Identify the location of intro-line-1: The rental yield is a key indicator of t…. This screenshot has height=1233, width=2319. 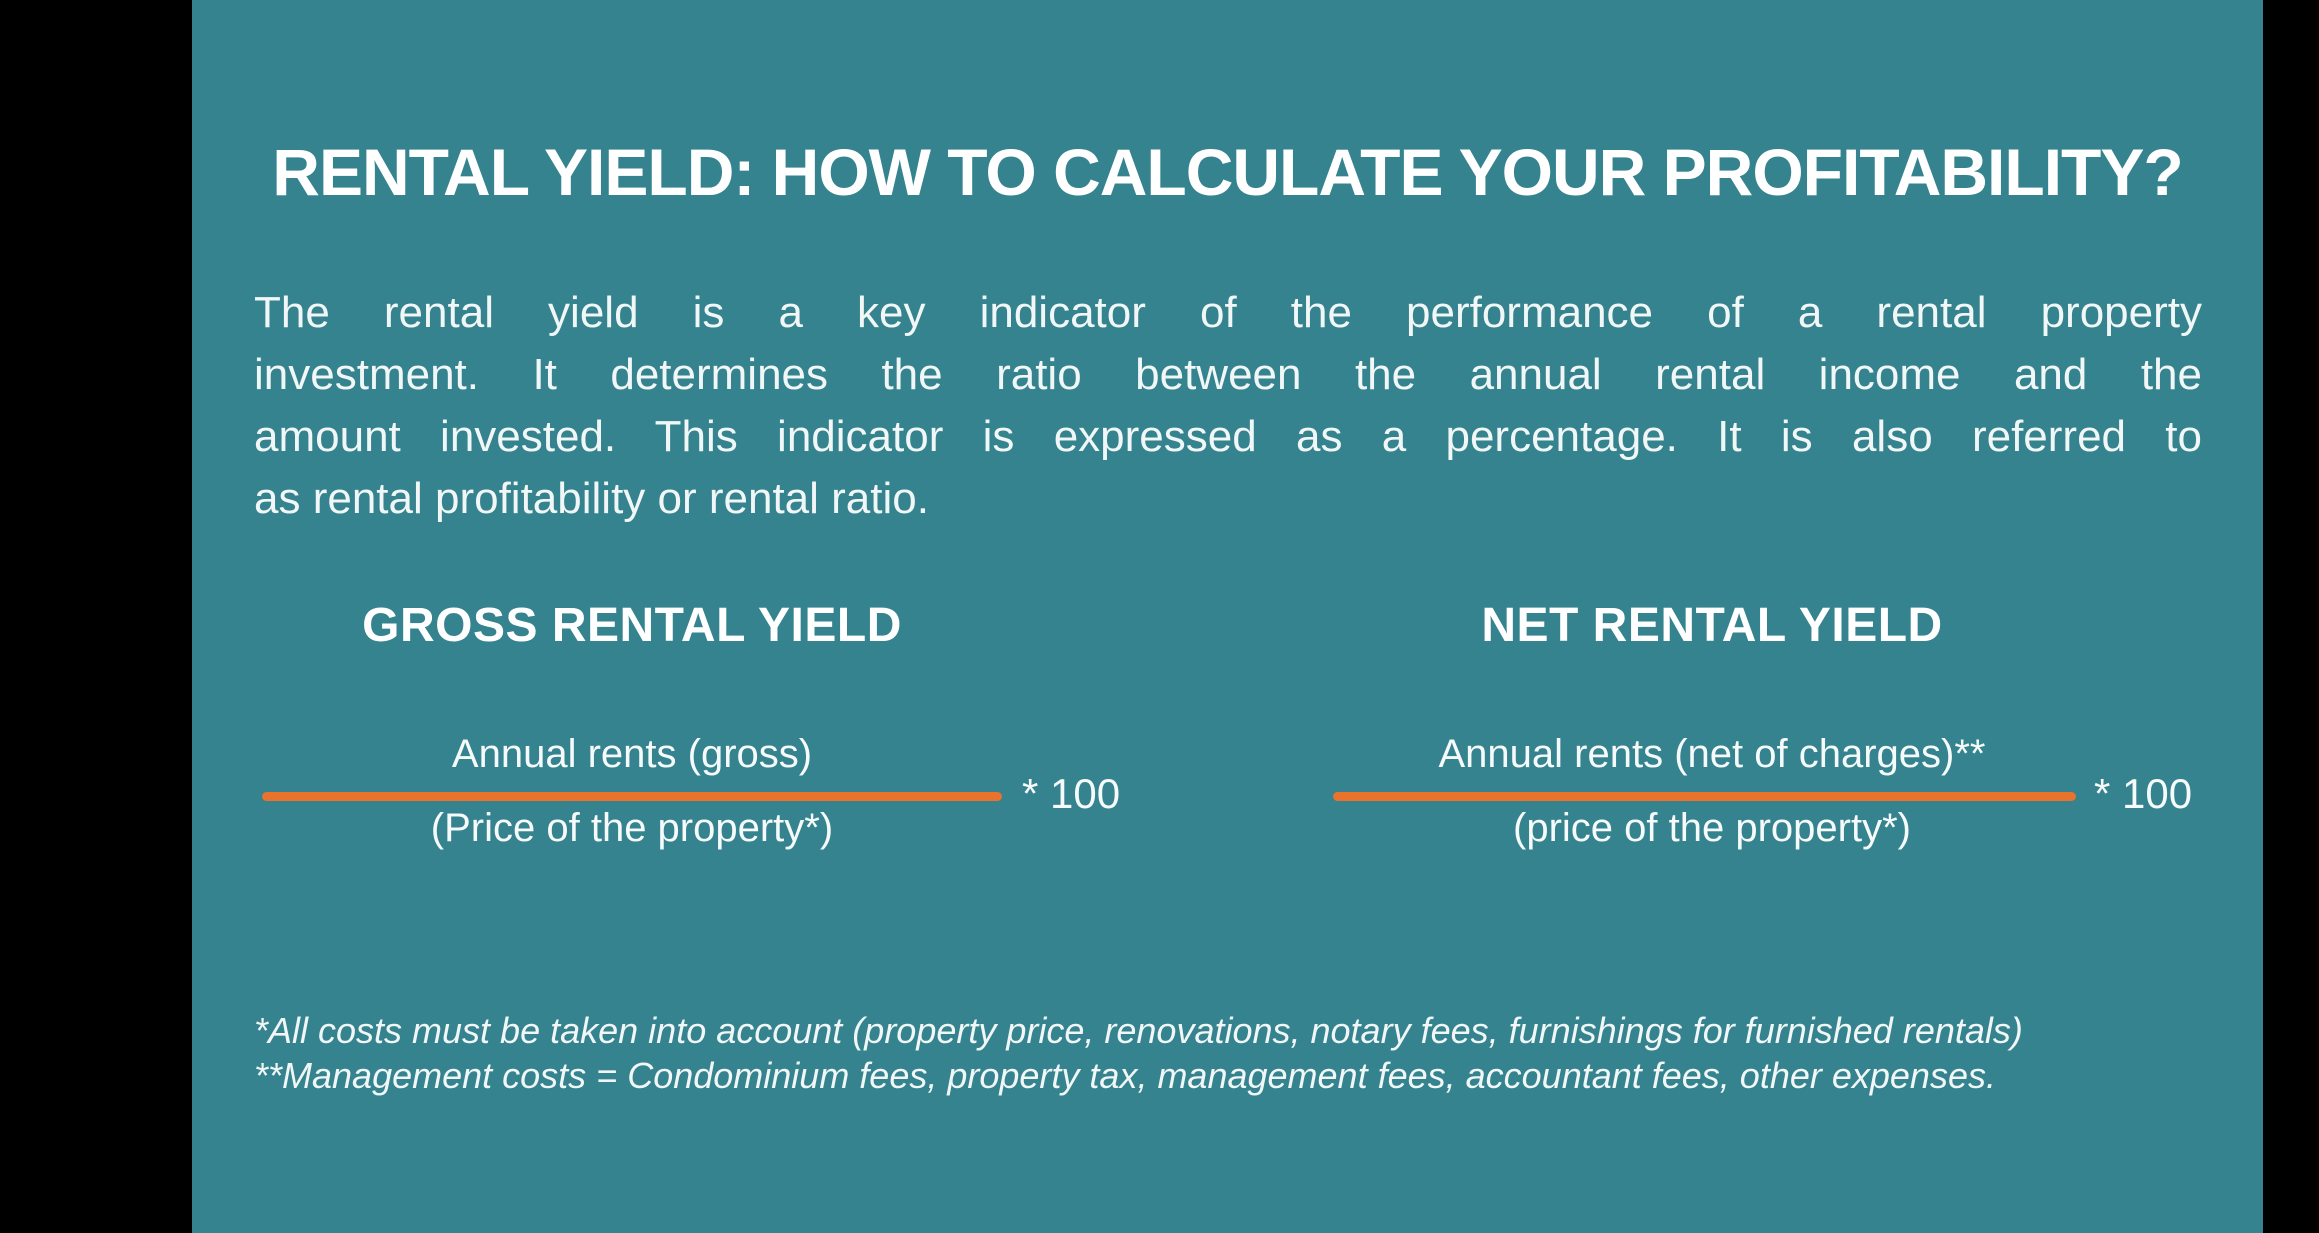
(1228, 312).